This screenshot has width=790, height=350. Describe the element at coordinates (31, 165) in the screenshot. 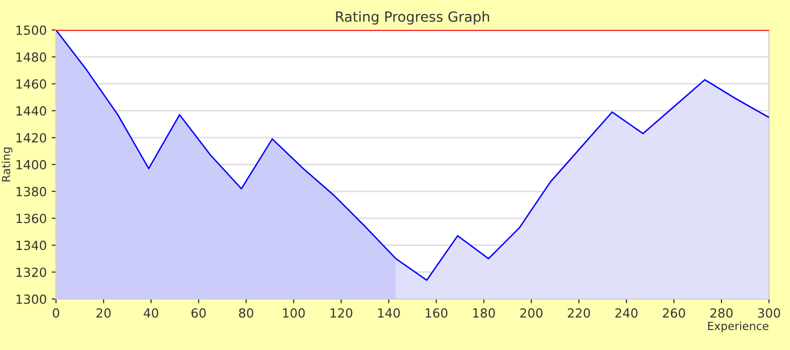

I see `y-tick-label: 1400` at that location.